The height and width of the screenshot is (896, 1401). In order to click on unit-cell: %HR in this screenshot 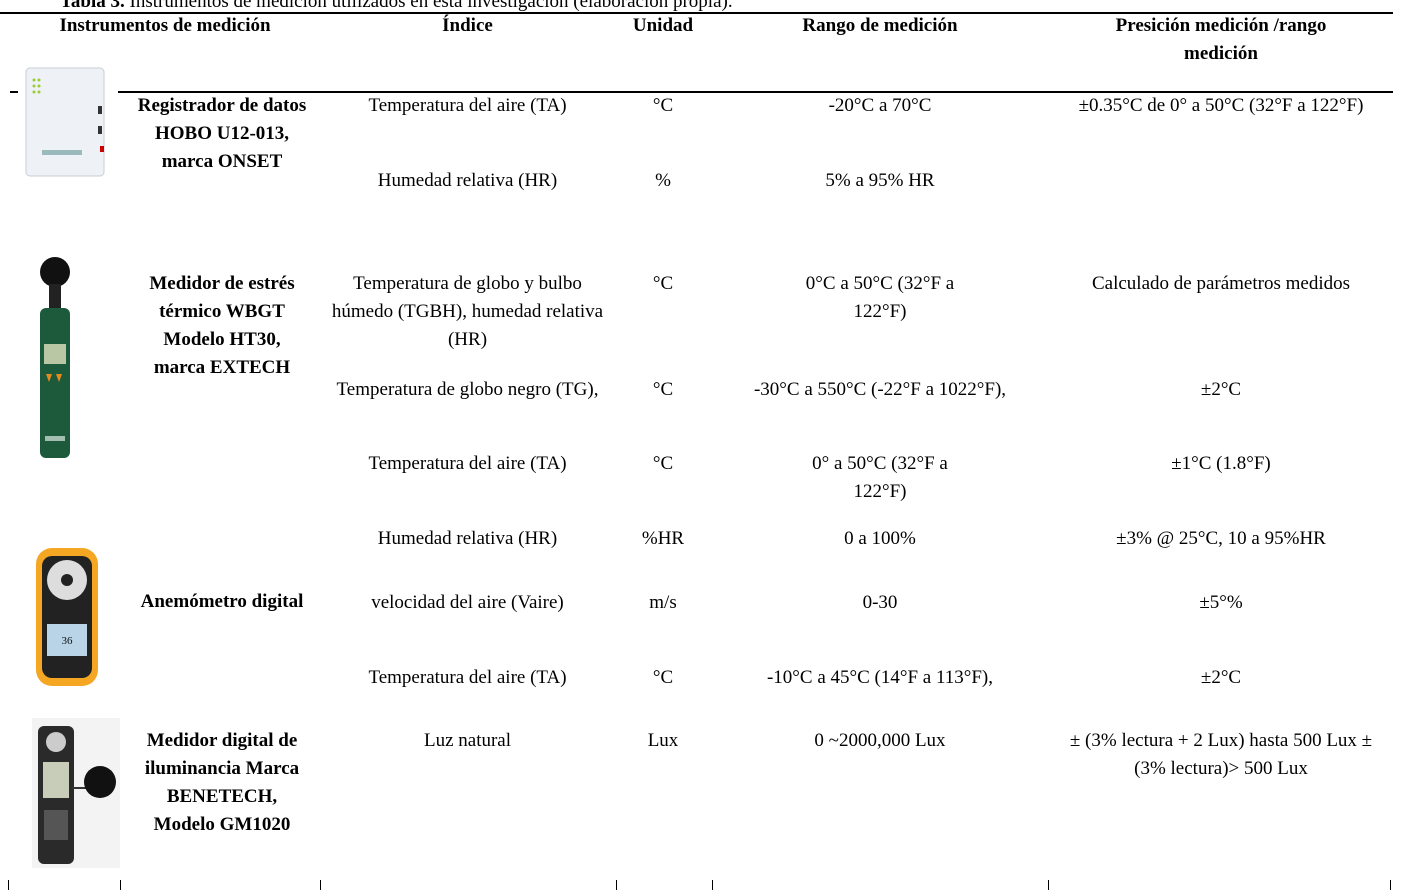, I will do `click(663, 538)`.